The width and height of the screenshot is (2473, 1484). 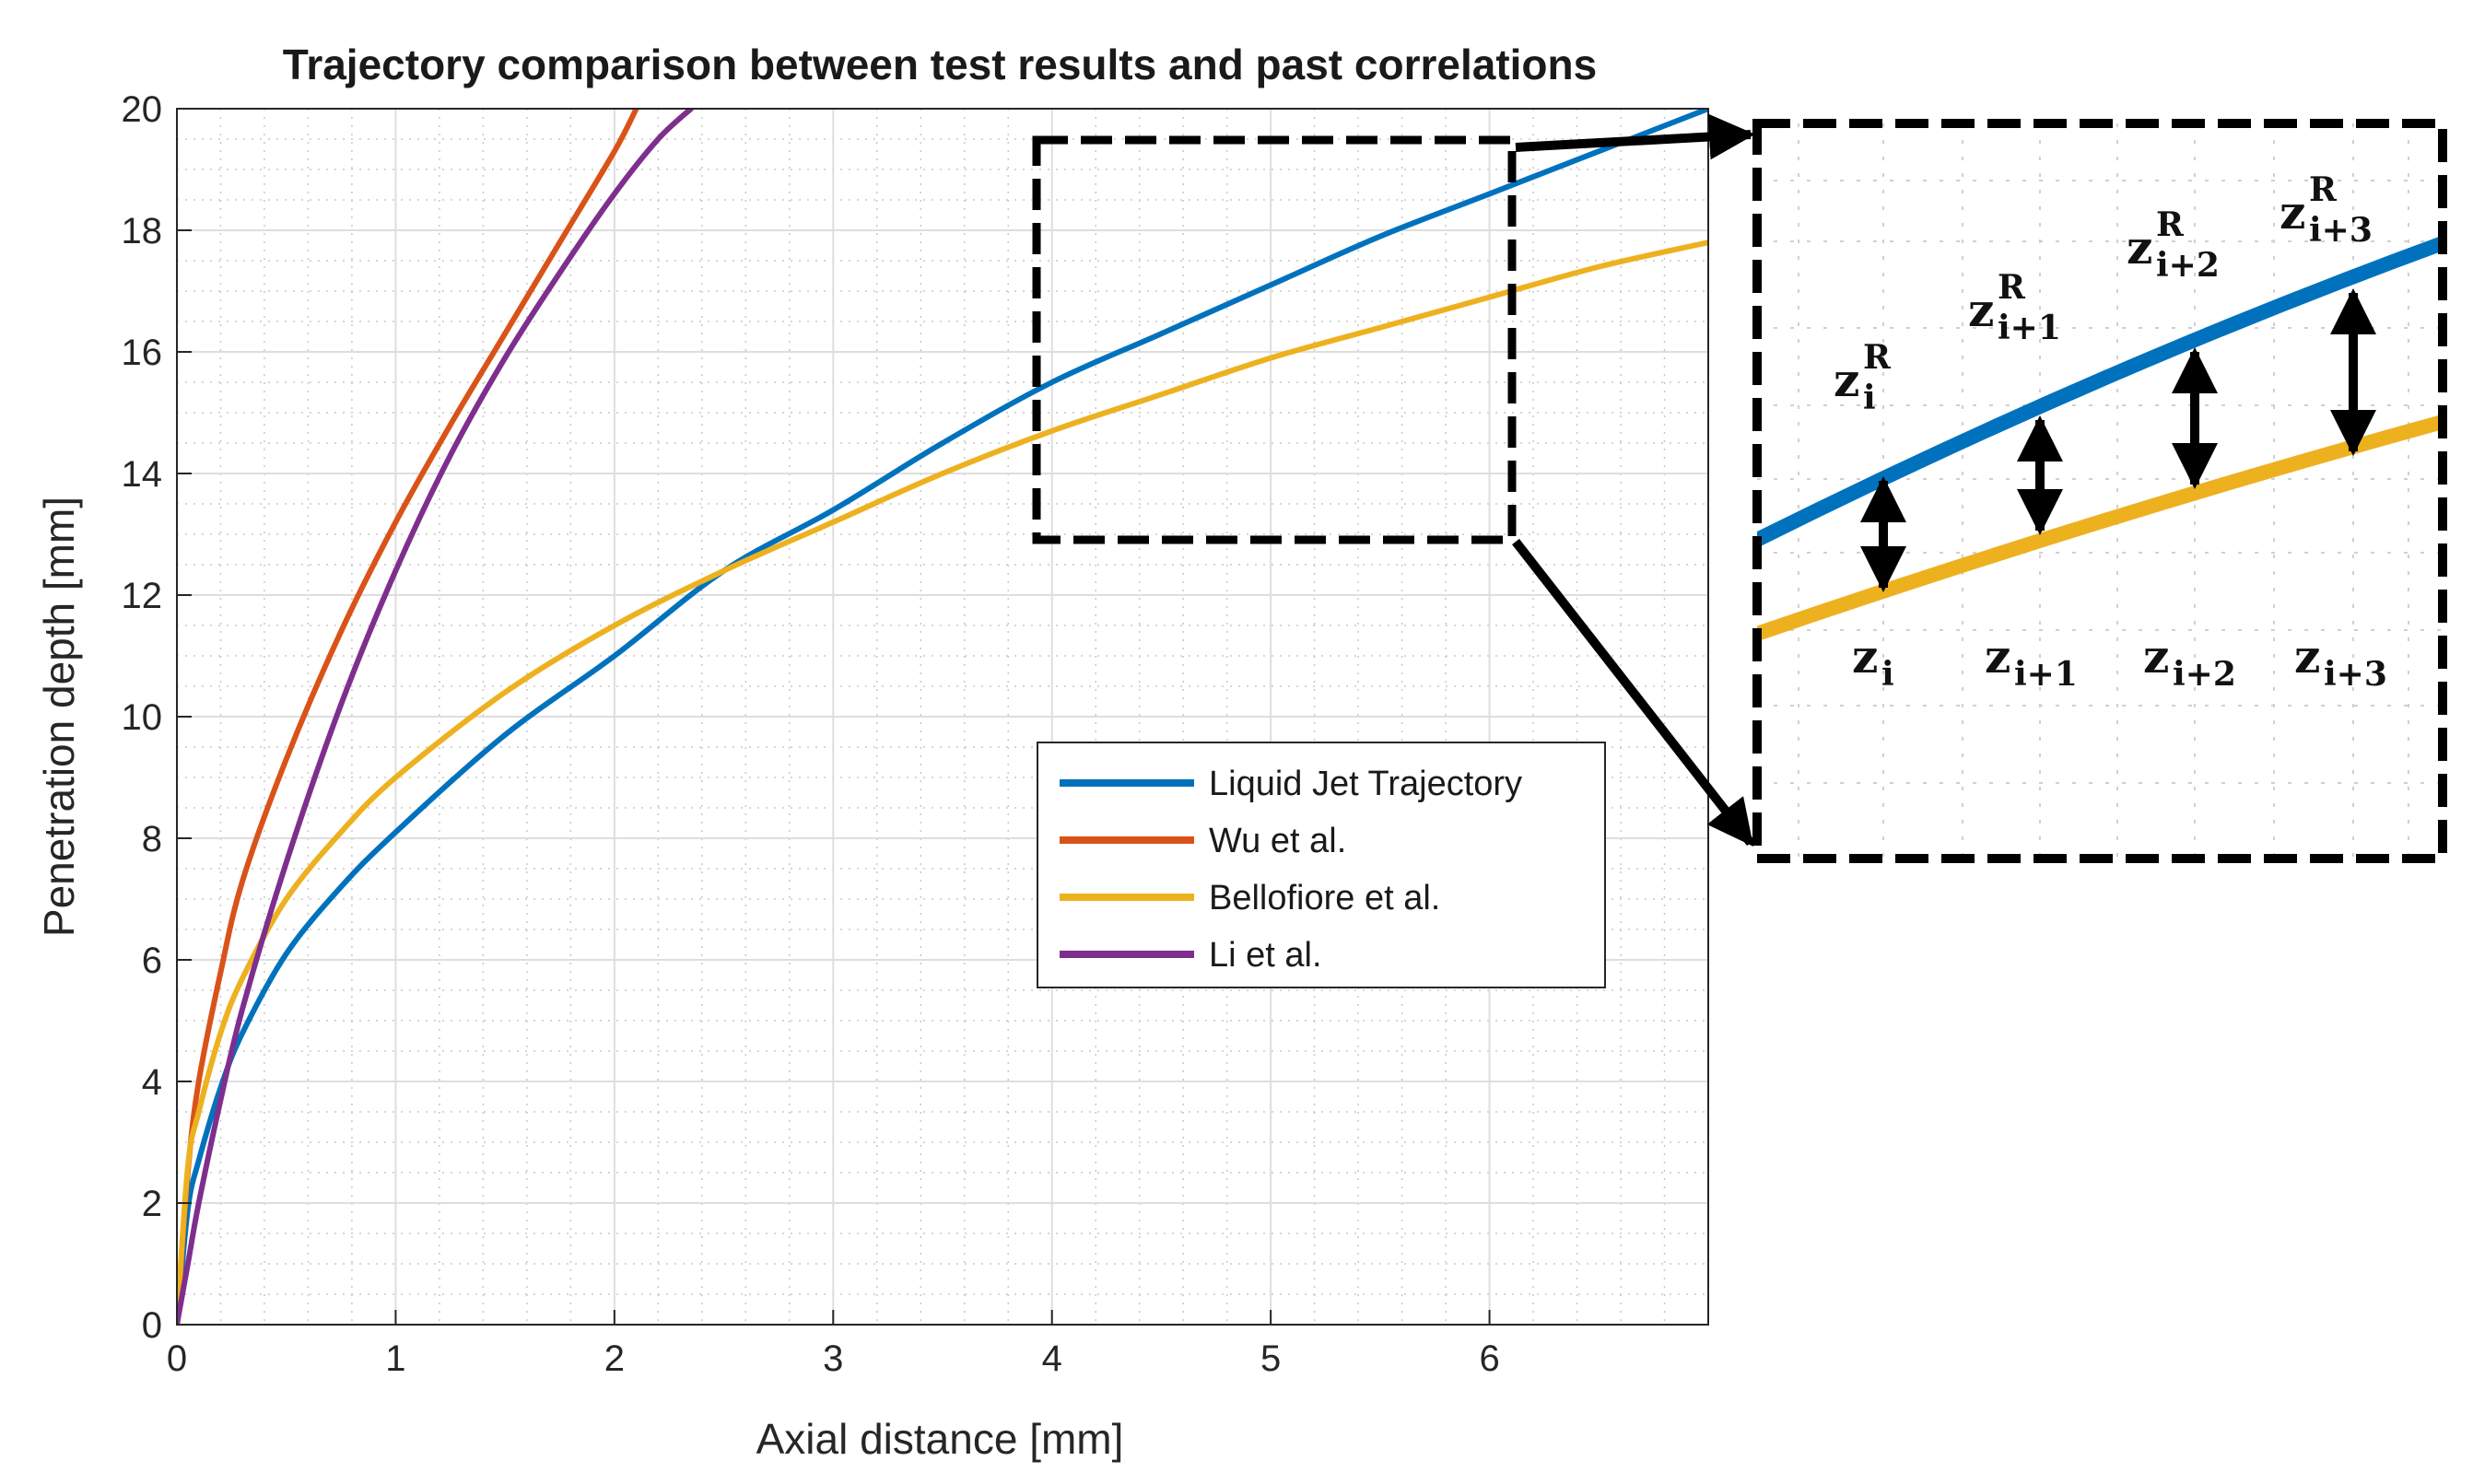 I want to click on zoom-region-box, so click(x=1275, y=339).